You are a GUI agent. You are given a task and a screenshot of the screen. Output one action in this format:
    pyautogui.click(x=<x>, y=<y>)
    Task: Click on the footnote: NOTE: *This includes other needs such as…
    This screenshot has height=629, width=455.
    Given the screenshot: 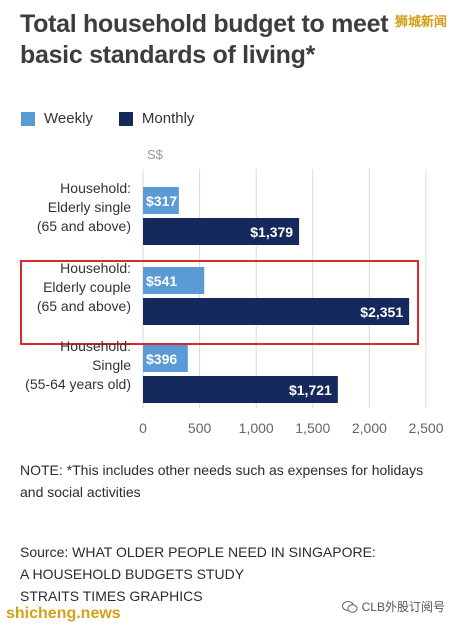 What is the action you would take?
    pyautogui.click(x=222, y=481)
    